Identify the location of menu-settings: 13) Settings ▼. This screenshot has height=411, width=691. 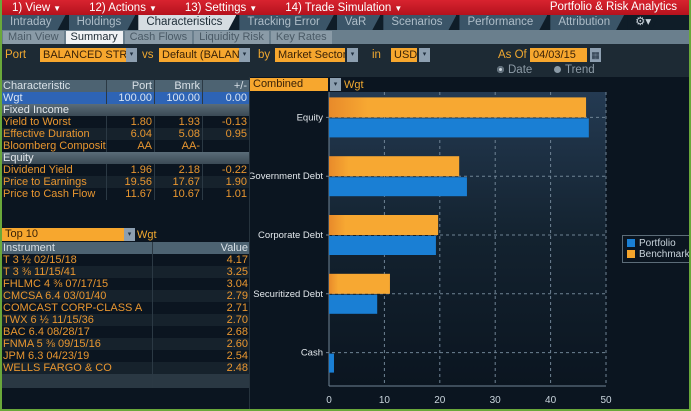
(221, 7).